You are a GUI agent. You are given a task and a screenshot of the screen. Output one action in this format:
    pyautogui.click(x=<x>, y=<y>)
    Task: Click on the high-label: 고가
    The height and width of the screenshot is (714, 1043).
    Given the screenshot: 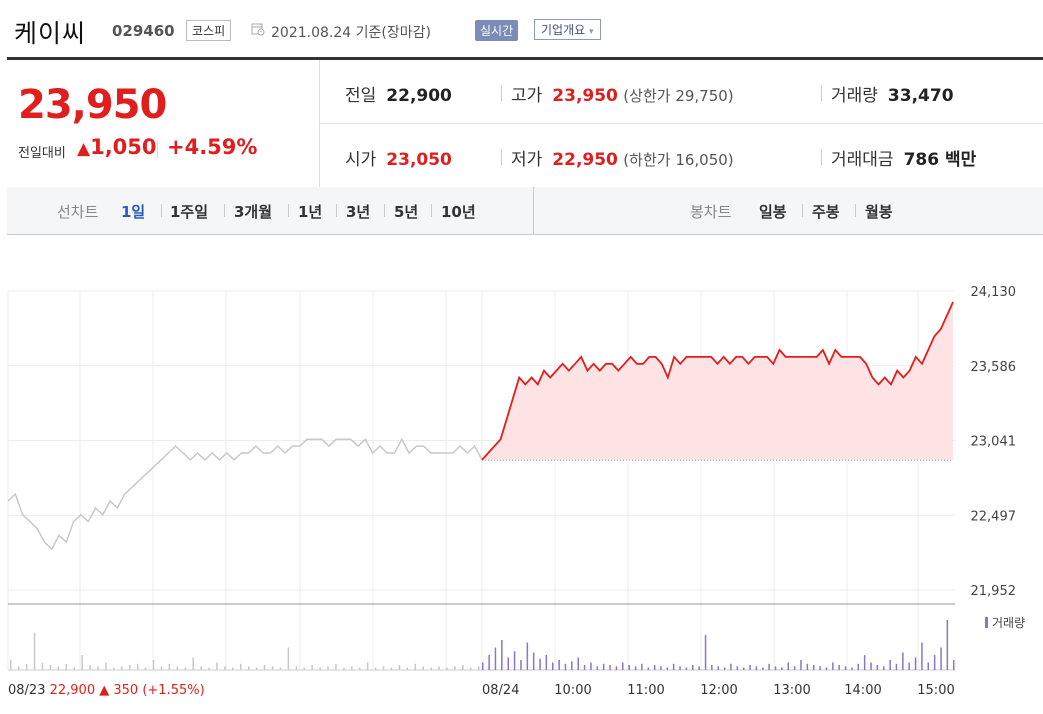 What is the action you would take?
    pyautogui.click(x=527, y=96)
    